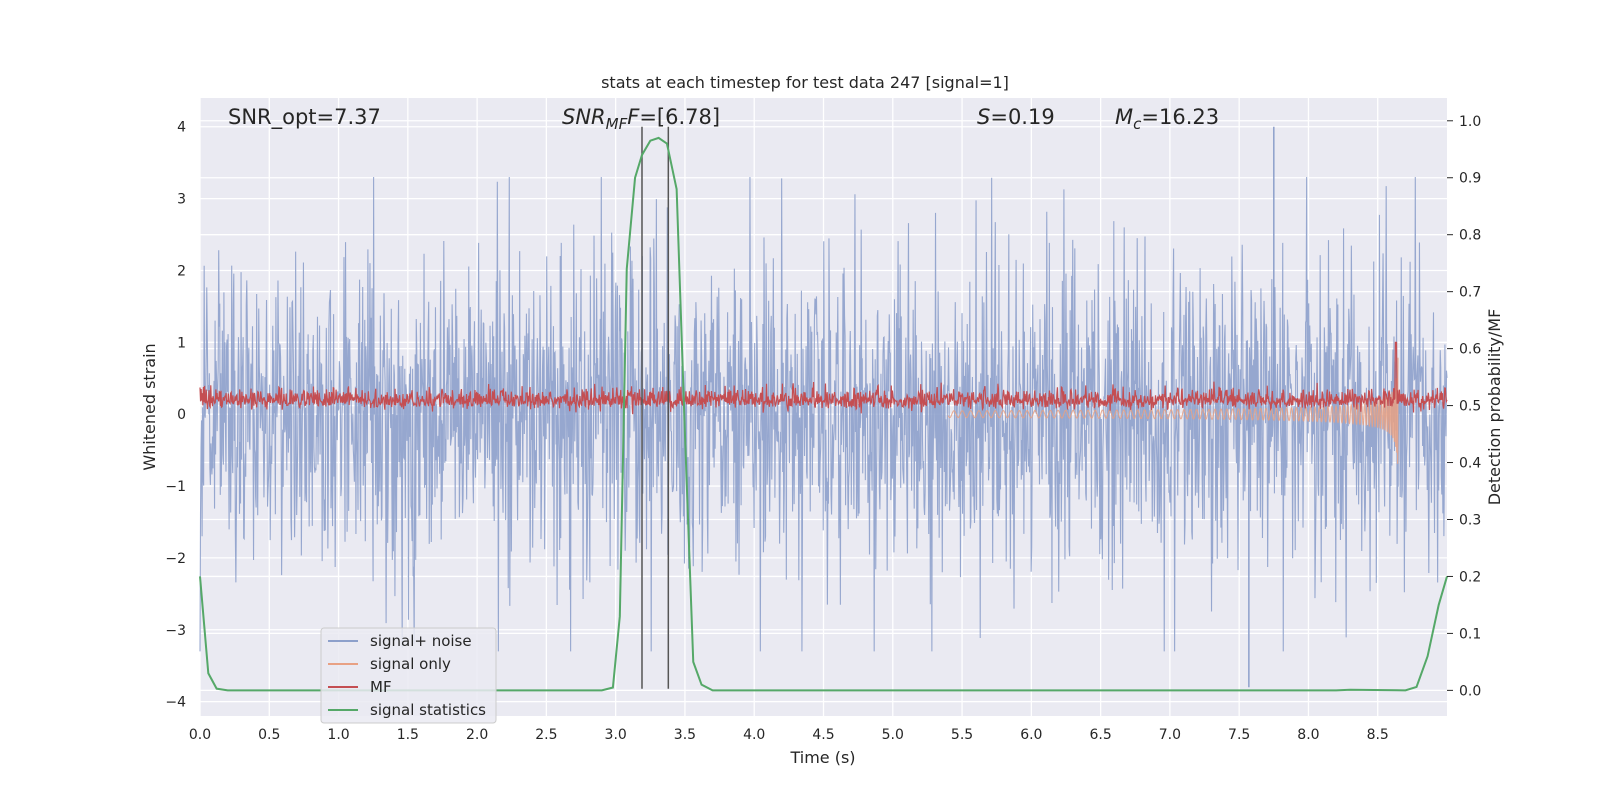 The image size is (1600, 800). Describe the element at coordinates (269, 735) in the screenshot. I see `x-tick-label: 0.5` at that location.